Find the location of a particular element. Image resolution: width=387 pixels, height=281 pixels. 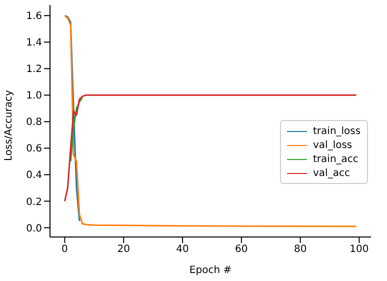

legend-label: val_acc is located at coordinates (331, 173).